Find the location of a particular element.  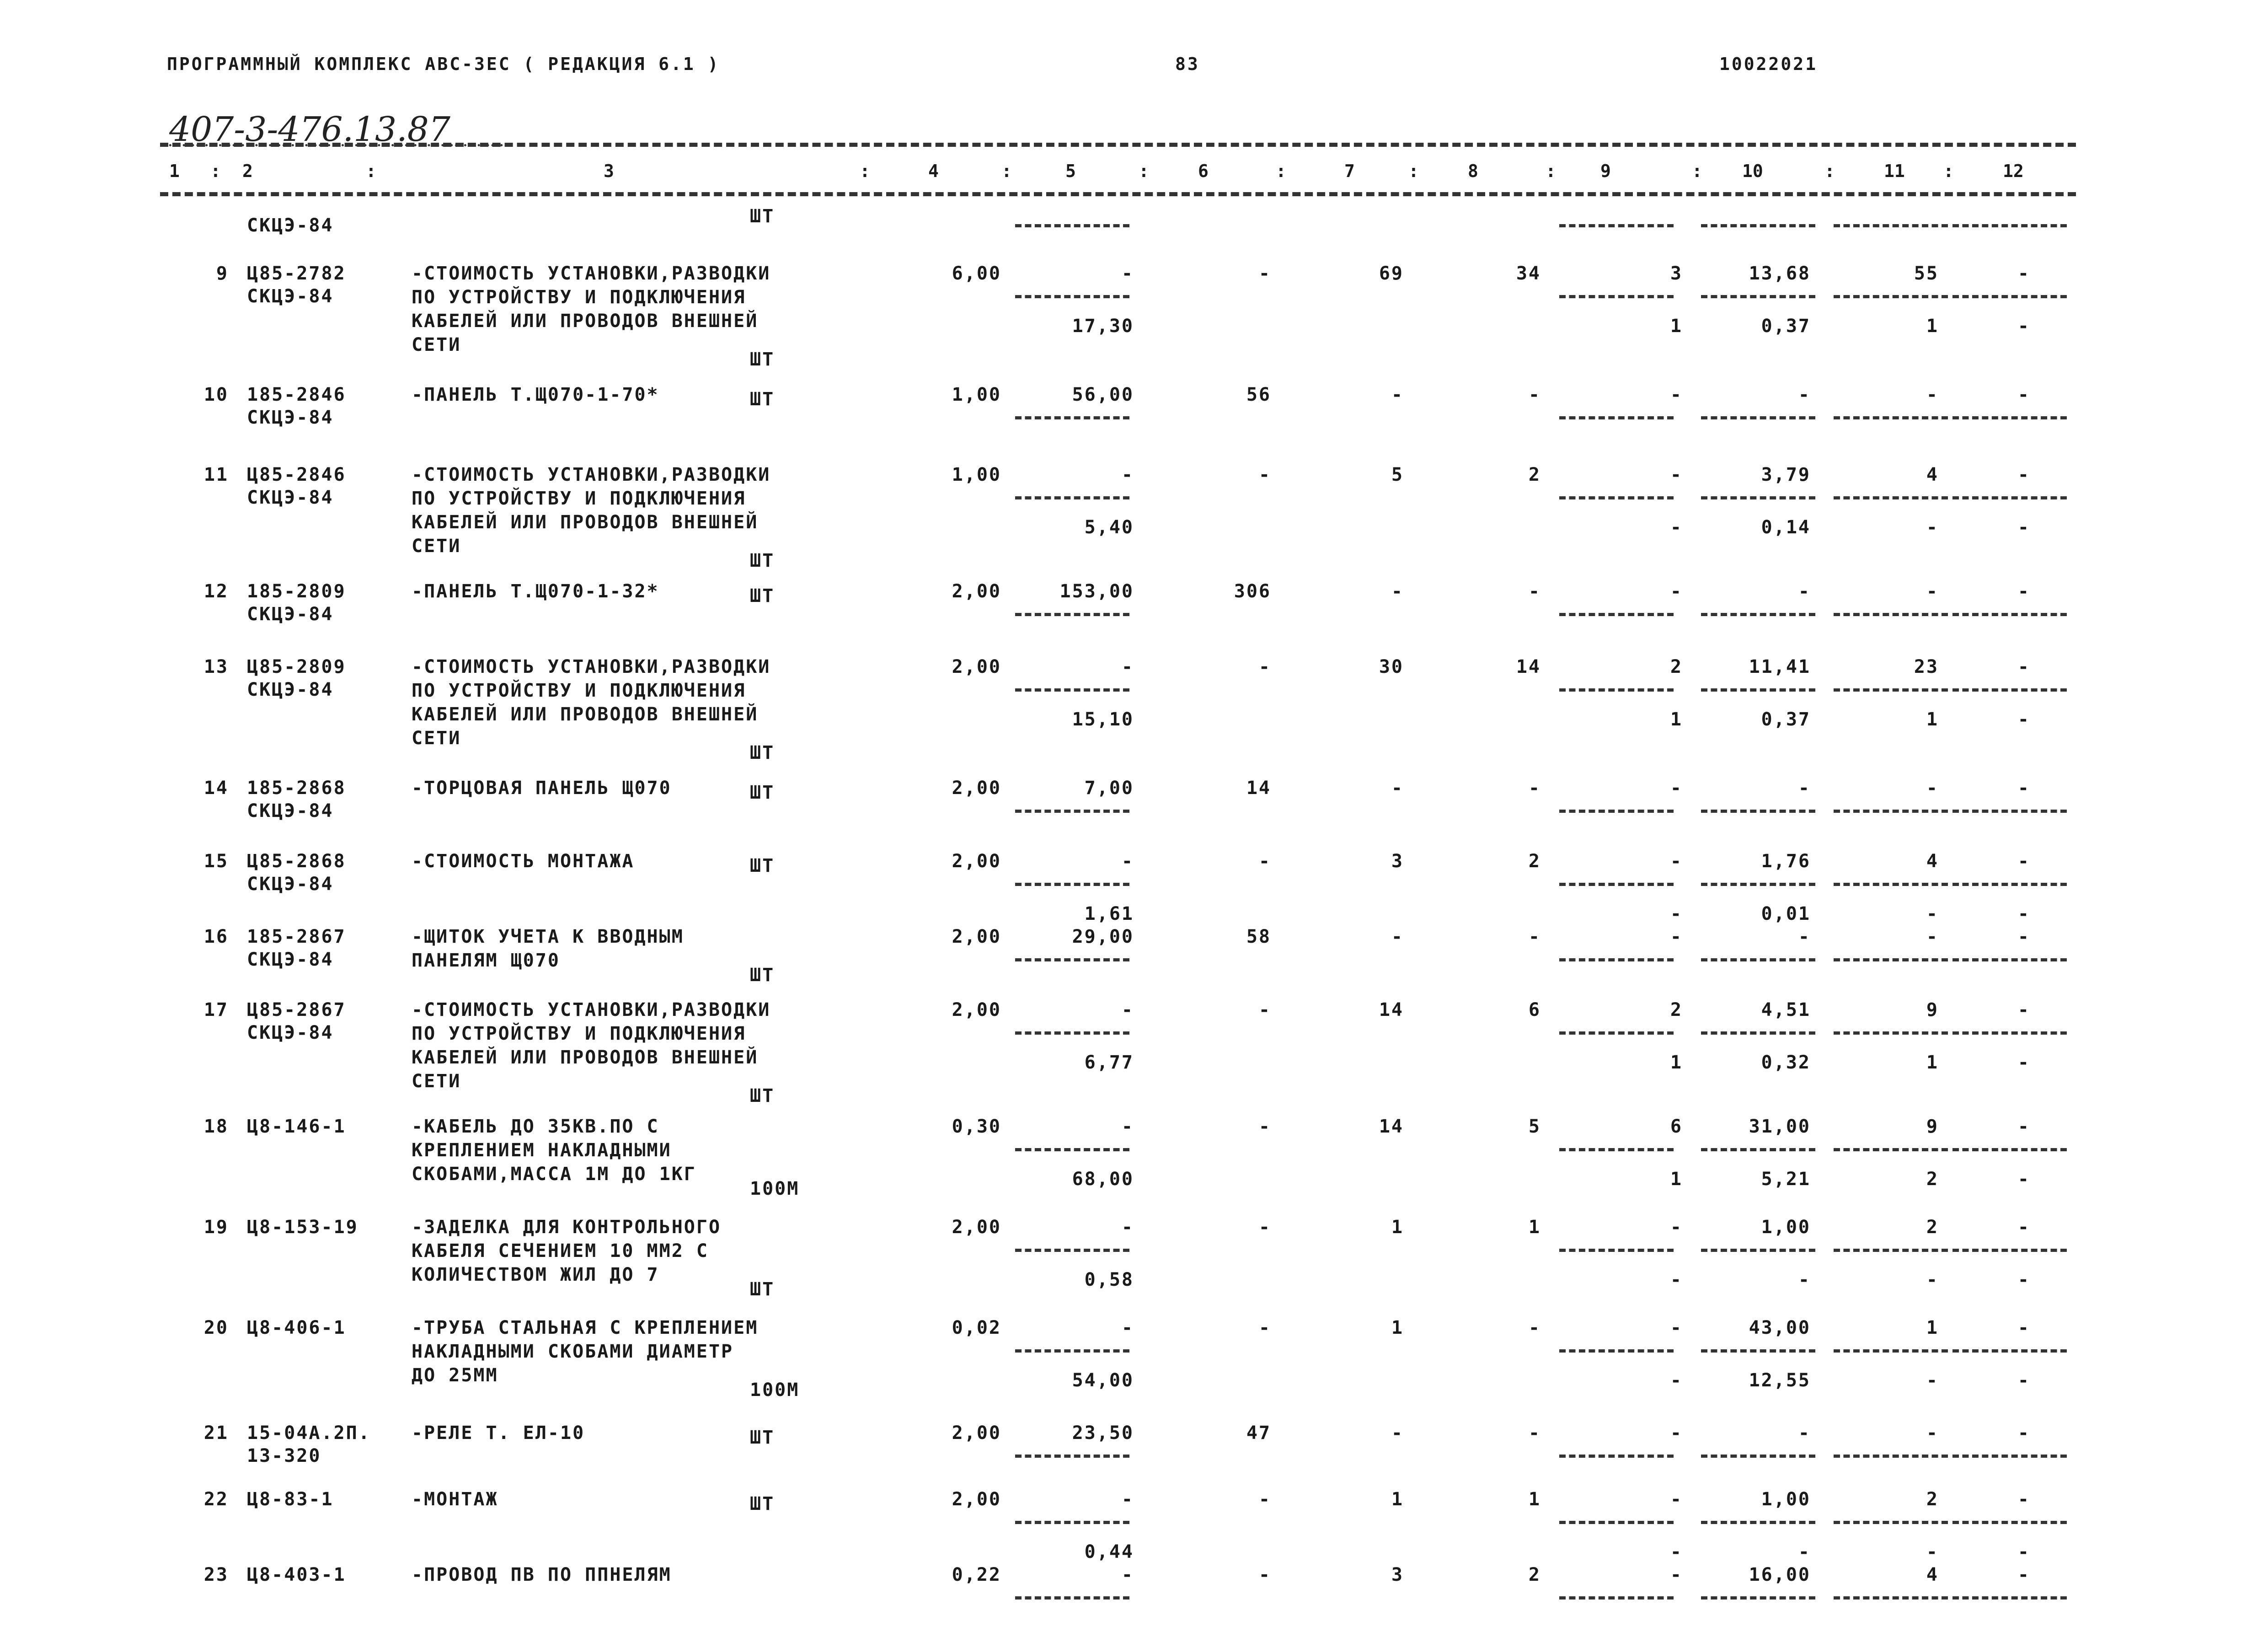

machines-wages: 1 is located at coordinates (1676, 720).